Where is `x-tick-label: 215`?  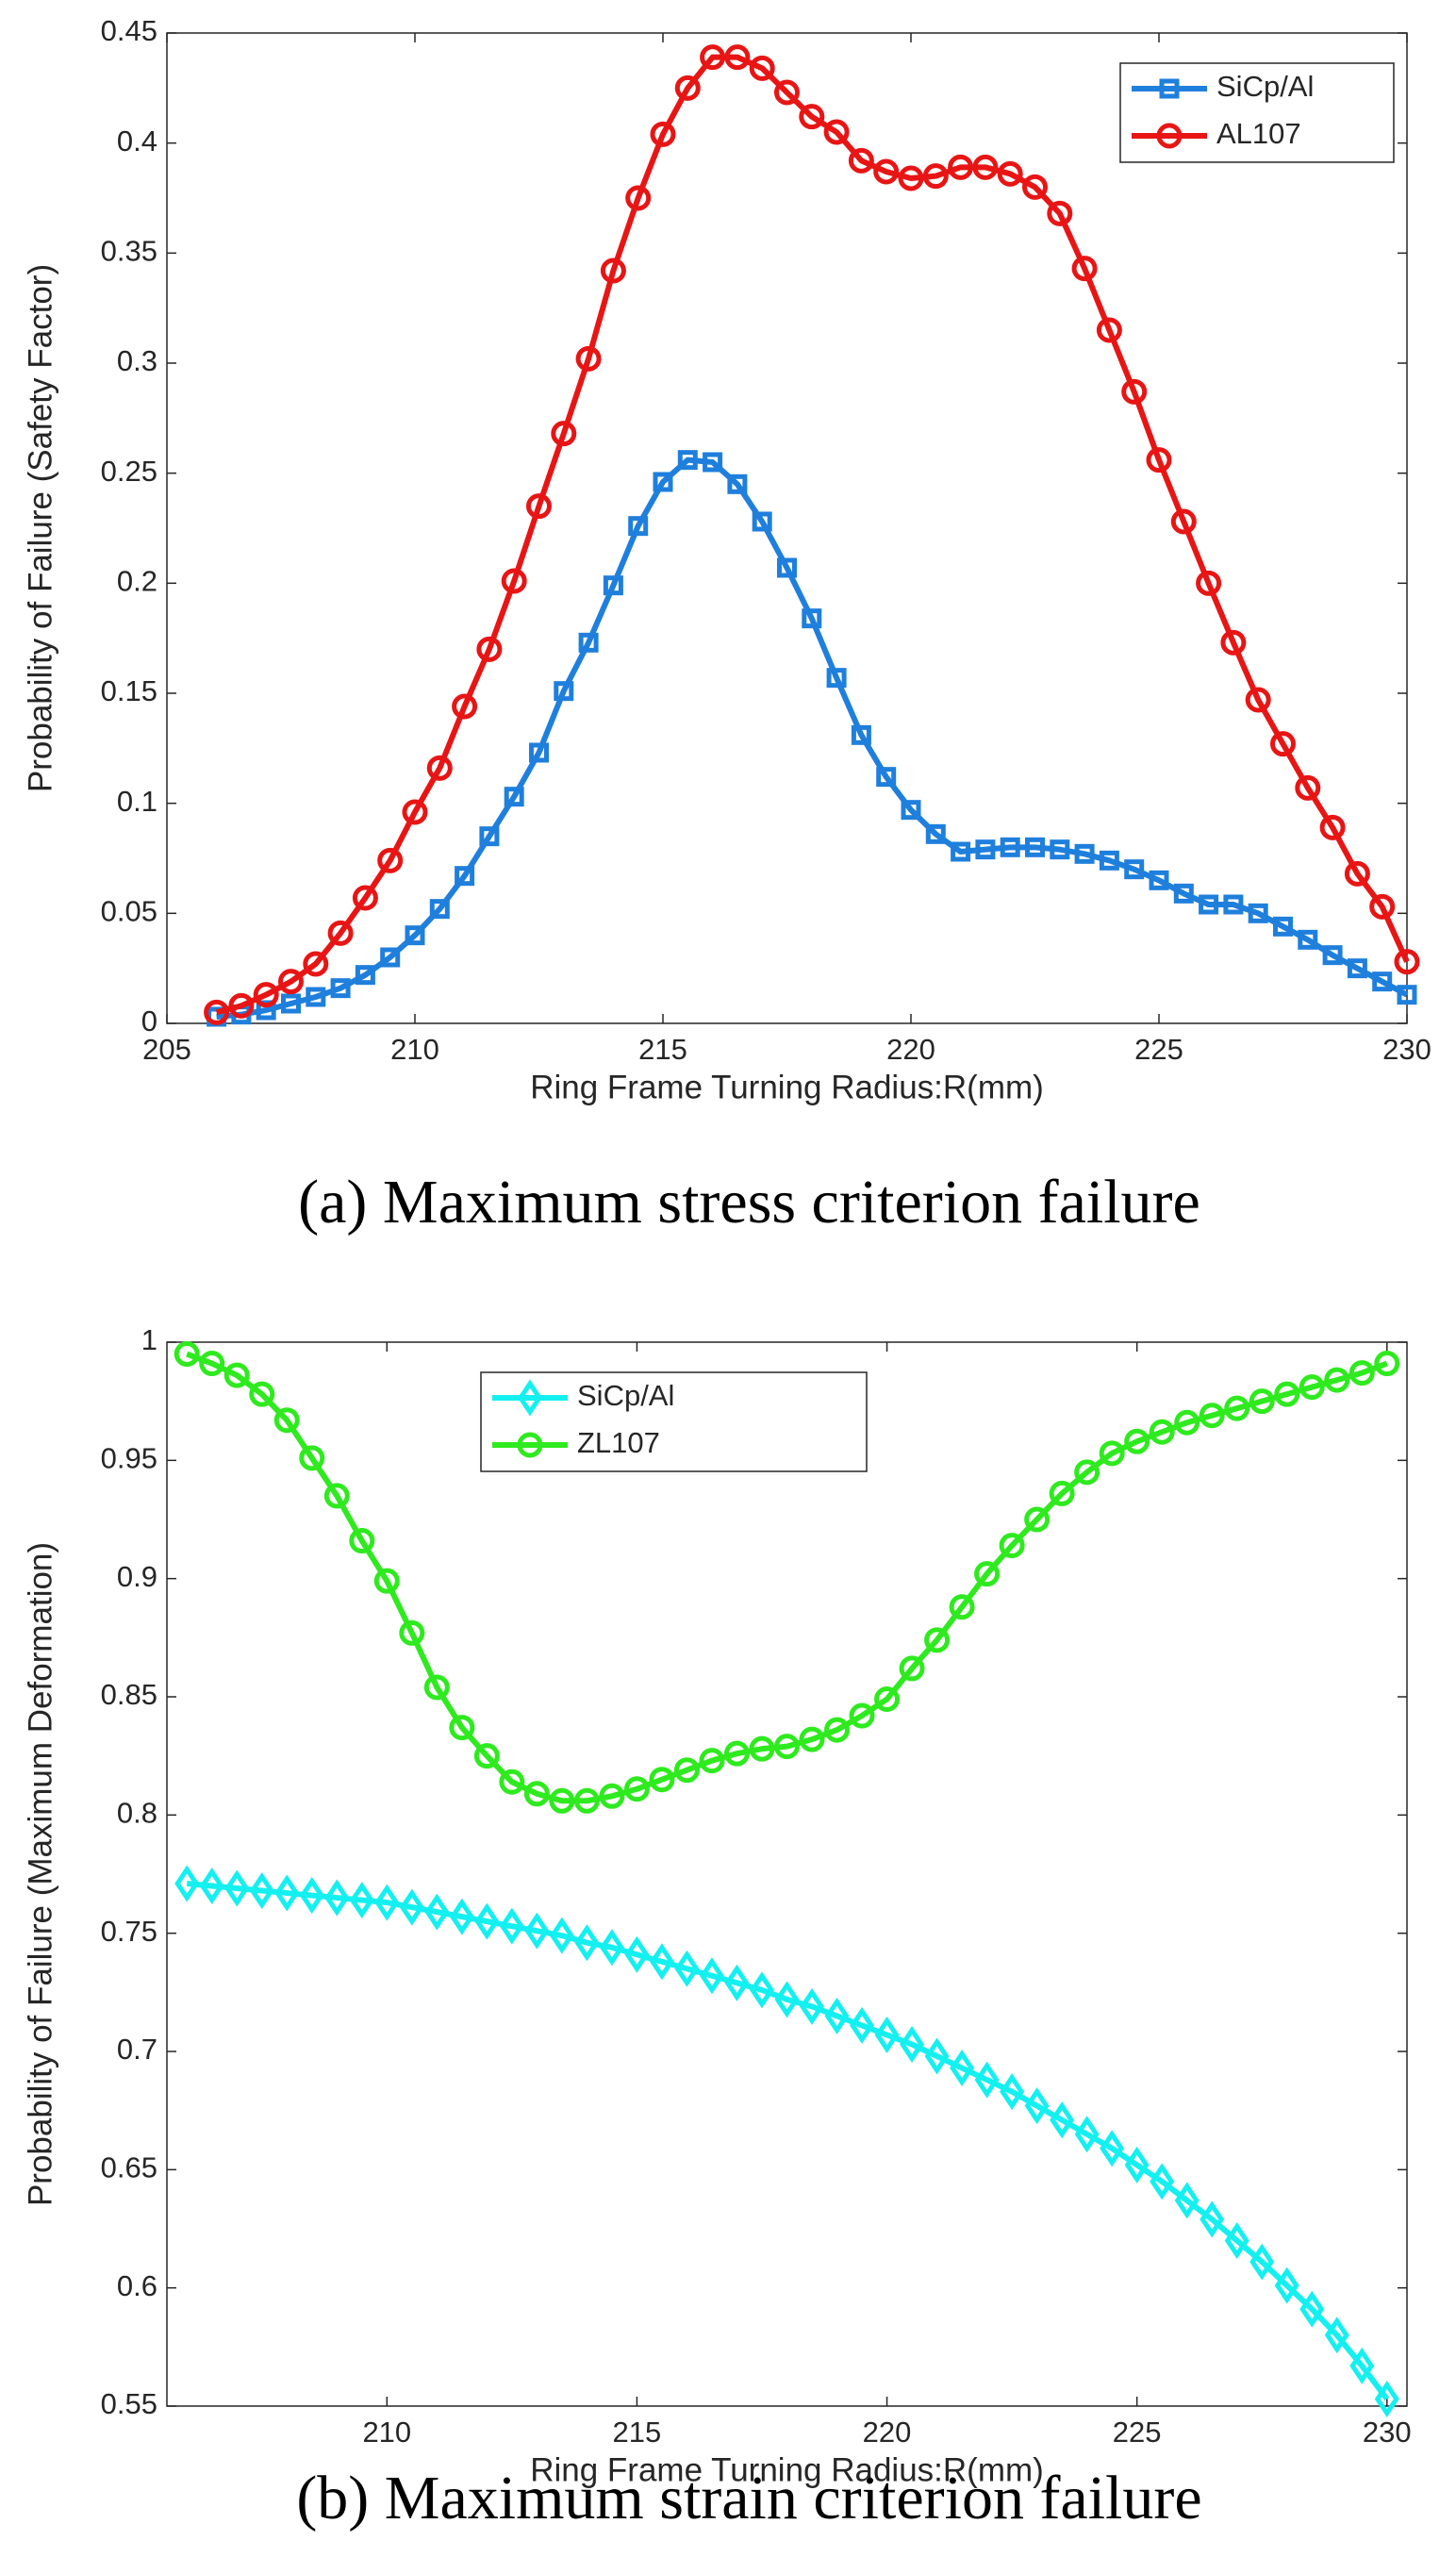 x-tick-label: 215 is located at coordinates (662, 1049).